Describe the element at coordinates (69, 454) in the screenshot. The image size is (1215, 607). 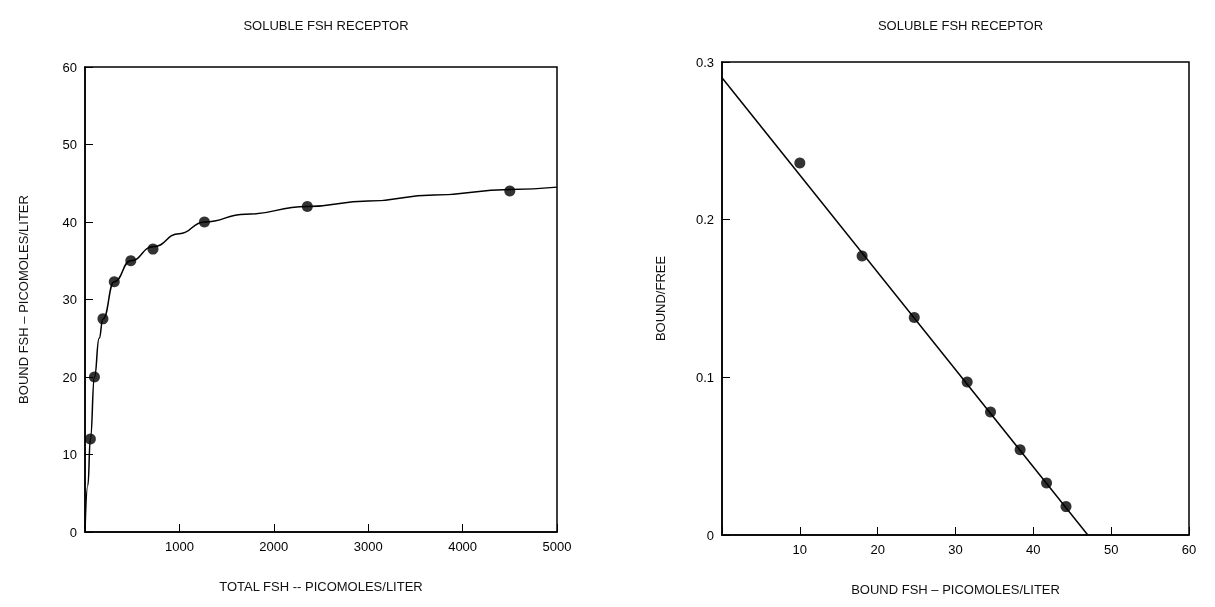
I see `y-tick-label: 10` at that location.